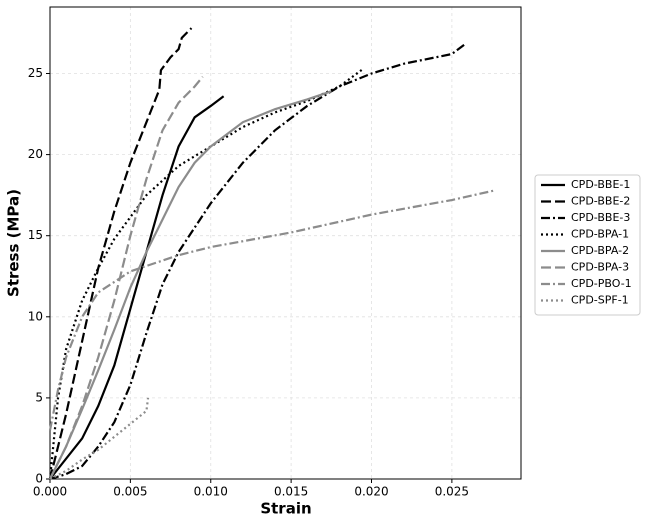  Describe the element at coordinates (601, 283) in the screenshot. I see `legend-label: CPD-PBO-1` at that location.